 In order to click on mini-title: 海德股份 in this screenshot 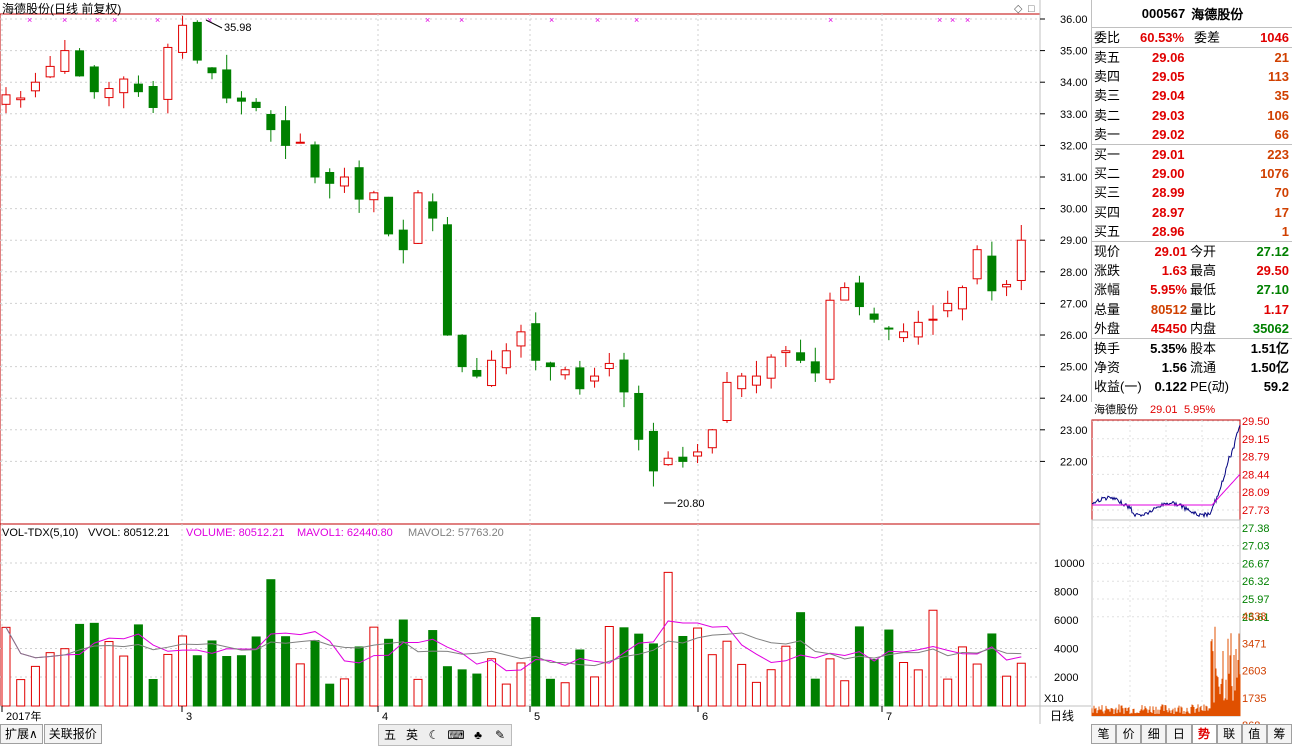, I will do `click(1116, 409)`.